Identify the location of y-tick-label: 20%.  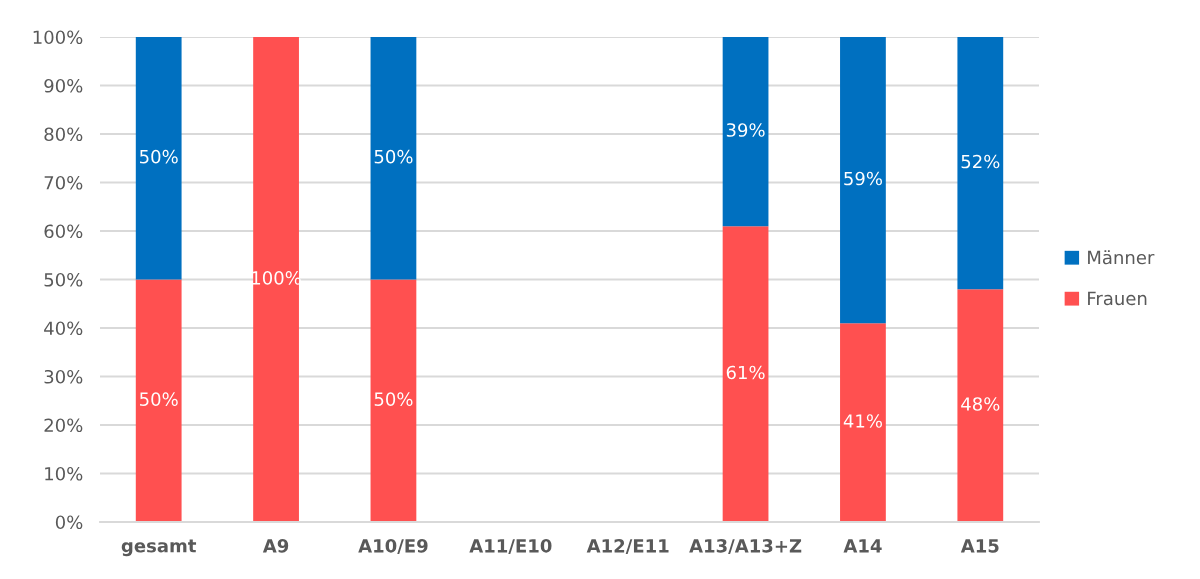
(63, 425).